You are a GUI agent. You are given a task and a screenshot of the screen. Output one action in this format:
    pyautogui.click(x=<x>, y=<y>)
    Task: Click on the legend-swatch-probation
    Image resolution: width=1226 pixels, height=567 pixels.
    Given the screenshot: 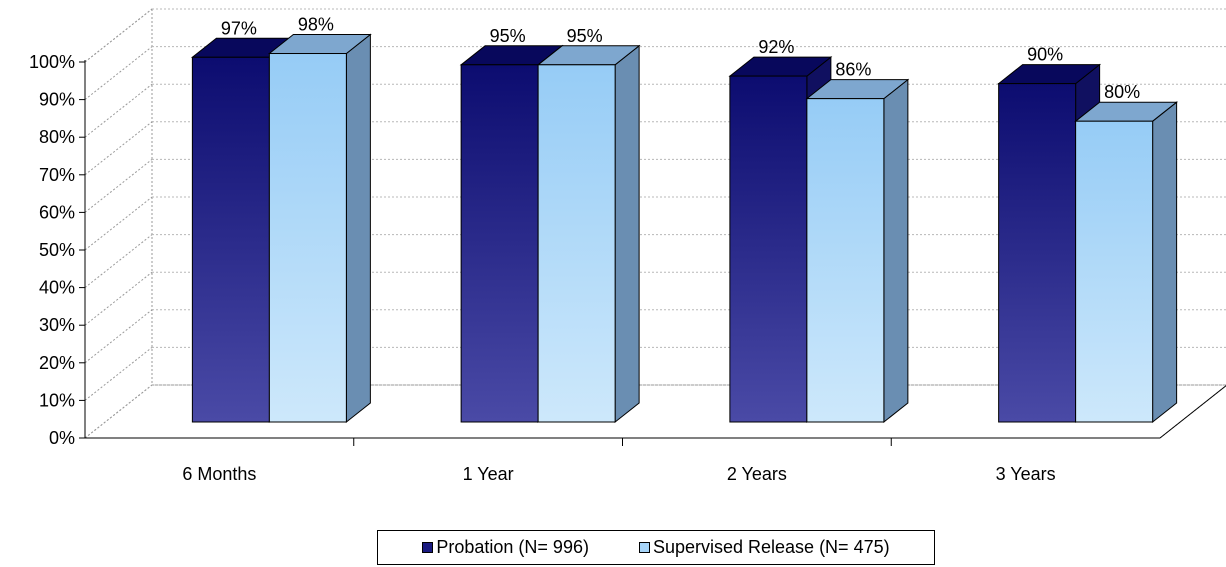 What is the action you would take?
    pyautogui.click(x=428, y=547)
    